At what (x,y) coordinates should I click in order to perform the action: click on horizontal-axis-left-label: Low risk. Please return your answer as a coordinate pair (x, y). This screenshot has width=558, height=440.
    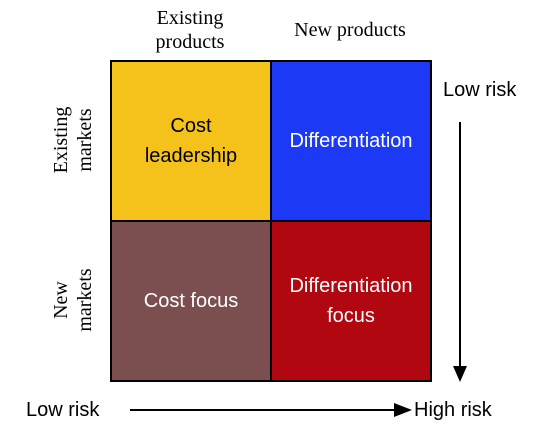
    Looking at the image, I should click on (63, 410).